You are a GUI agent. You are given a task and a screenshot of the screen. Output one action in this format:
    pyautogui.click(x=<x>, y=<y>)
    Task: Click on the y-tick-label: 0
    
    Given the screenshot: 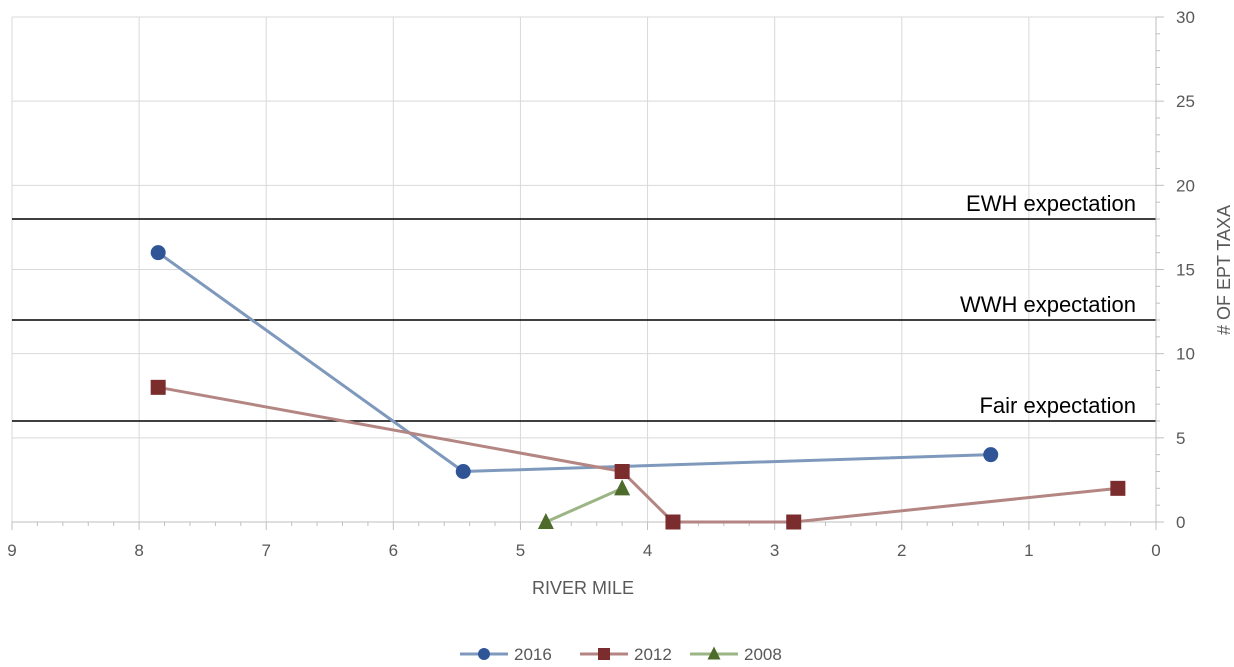 What is the action you would take?
    pyautogui.click(x=1180, y=522)
    